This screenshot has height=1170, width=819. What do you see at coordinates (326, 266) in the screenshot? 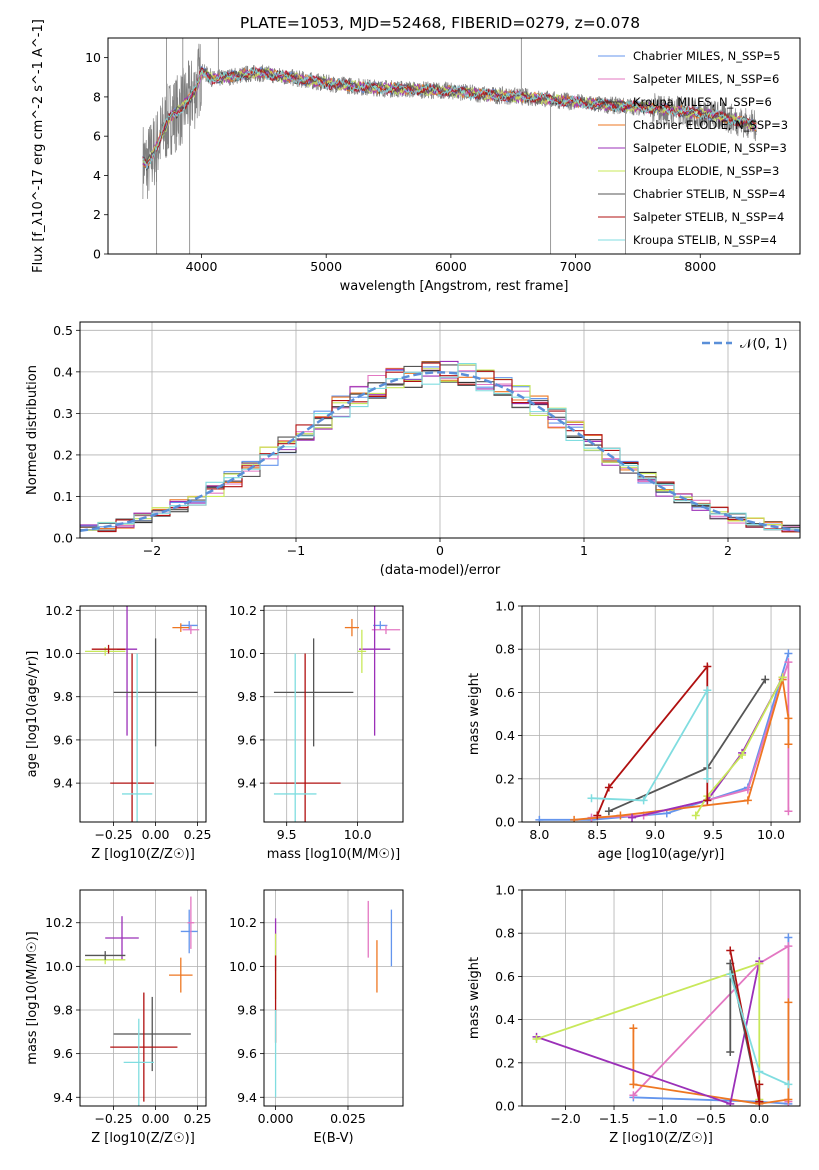
I see `x-tick-label: 5000` at bounding box center [326, 266].